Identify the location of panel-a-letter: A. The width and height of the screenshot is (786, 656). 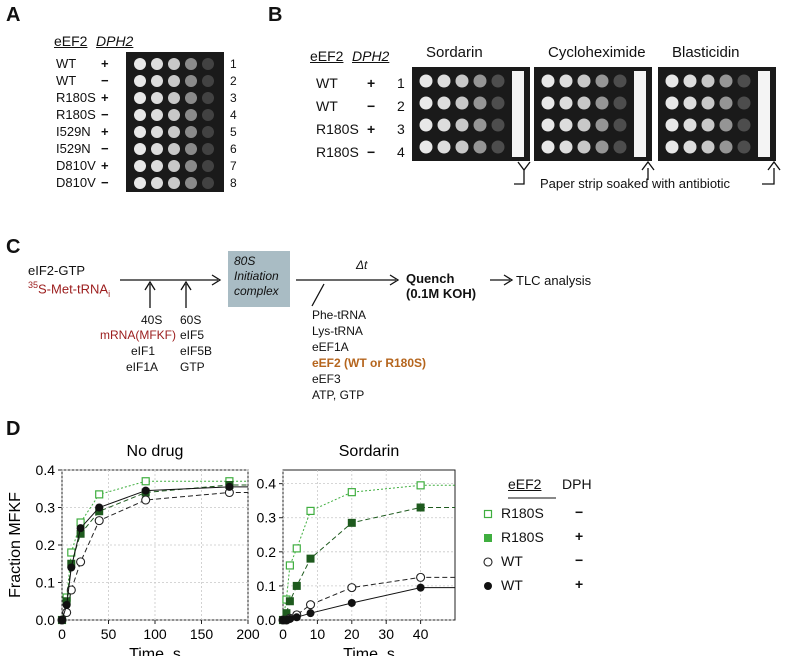
(13, 15).